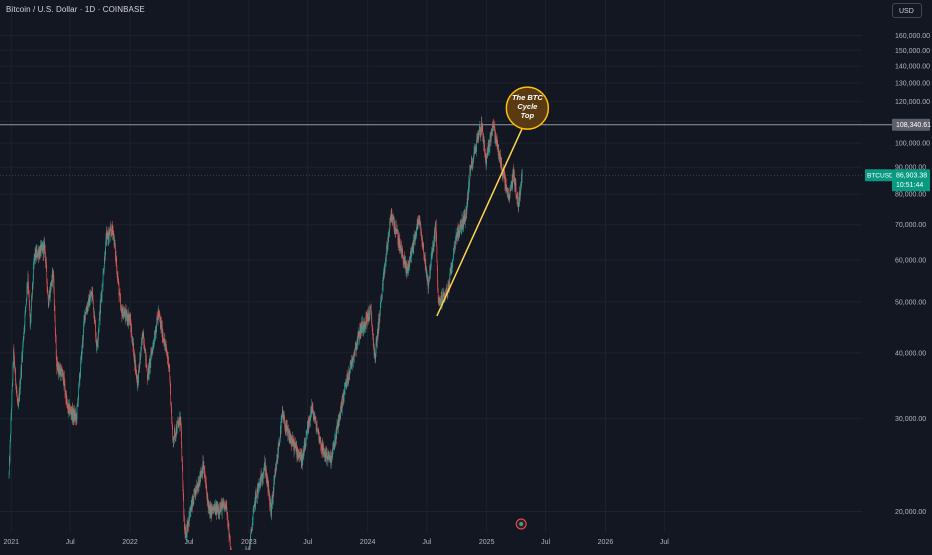  Describe the element at coordinates (75, 9) in the screenshot. I see `chart-title: Bitcoin / U.S. Dollar · 1D · COINBASE` at that location.